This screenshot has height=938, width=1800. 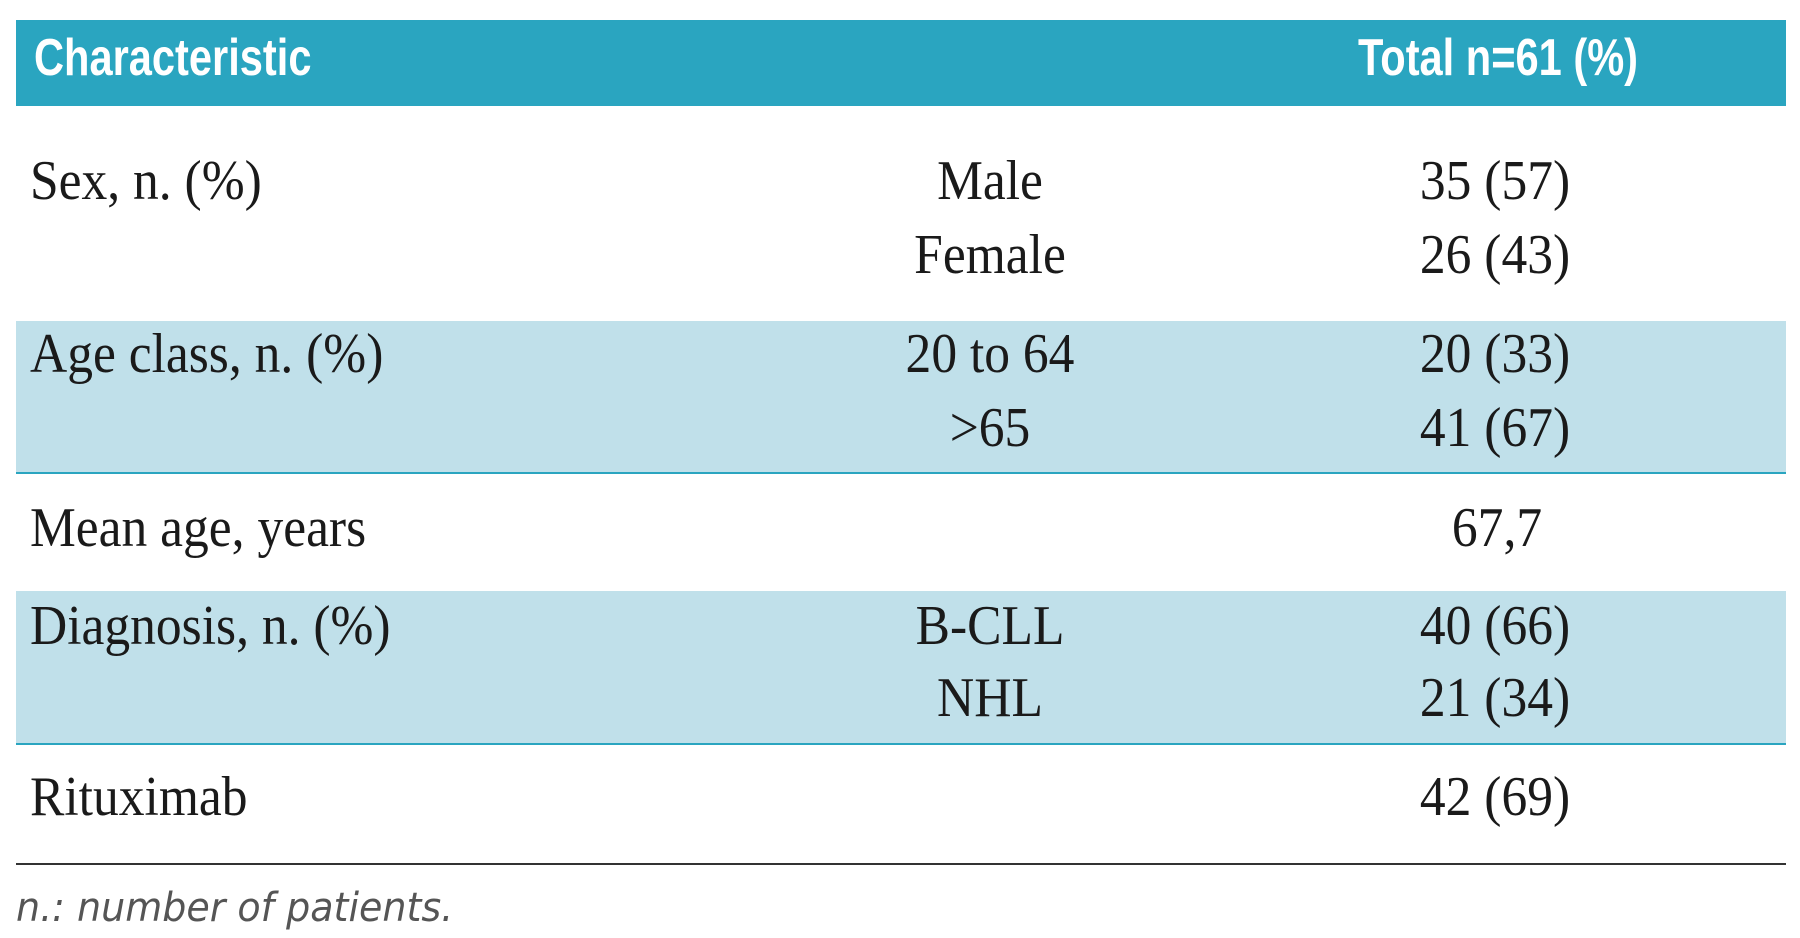 I want to click on sub-label: 20 to 64, so click(x=990, y=354).